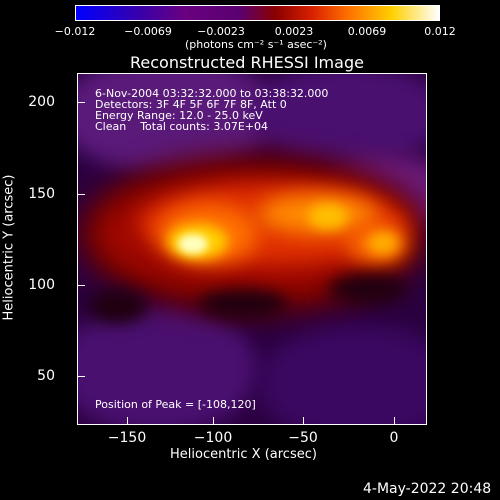 The height and width of the screenshot is (500, 500). I want to click on colorbar-tick: 0.0069, so click(367, 31).